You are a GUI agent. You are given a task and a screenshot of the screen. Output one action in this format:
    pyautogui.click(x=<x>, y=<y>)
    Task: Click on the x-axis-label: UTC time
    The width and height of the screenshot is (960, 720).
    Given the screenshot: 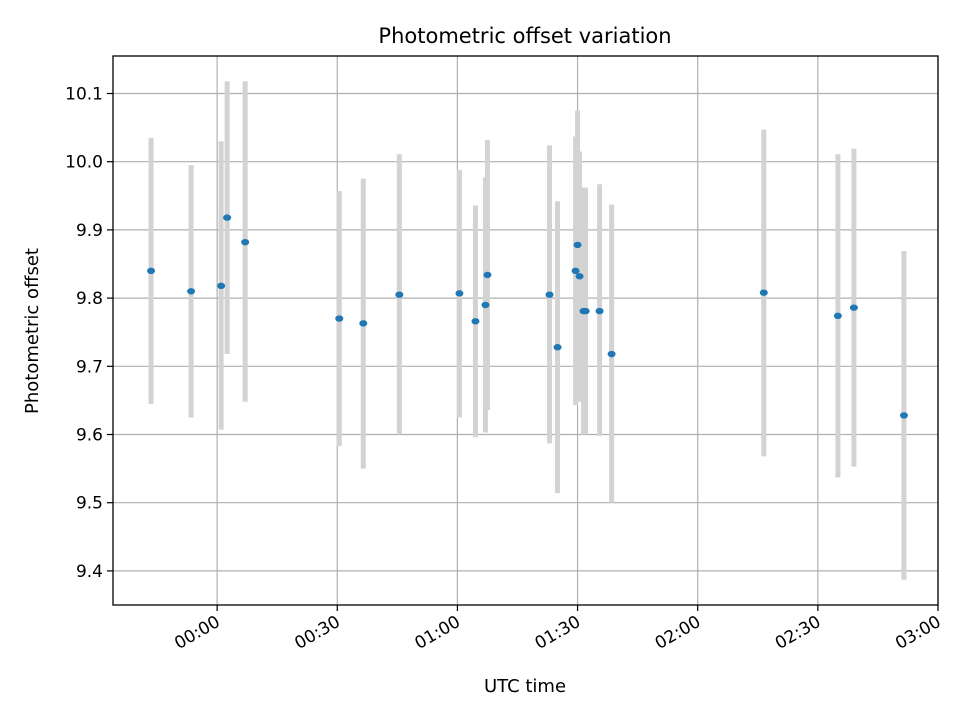 What is the action you would take?
    pyautogui.click(x=525, y=686)
    